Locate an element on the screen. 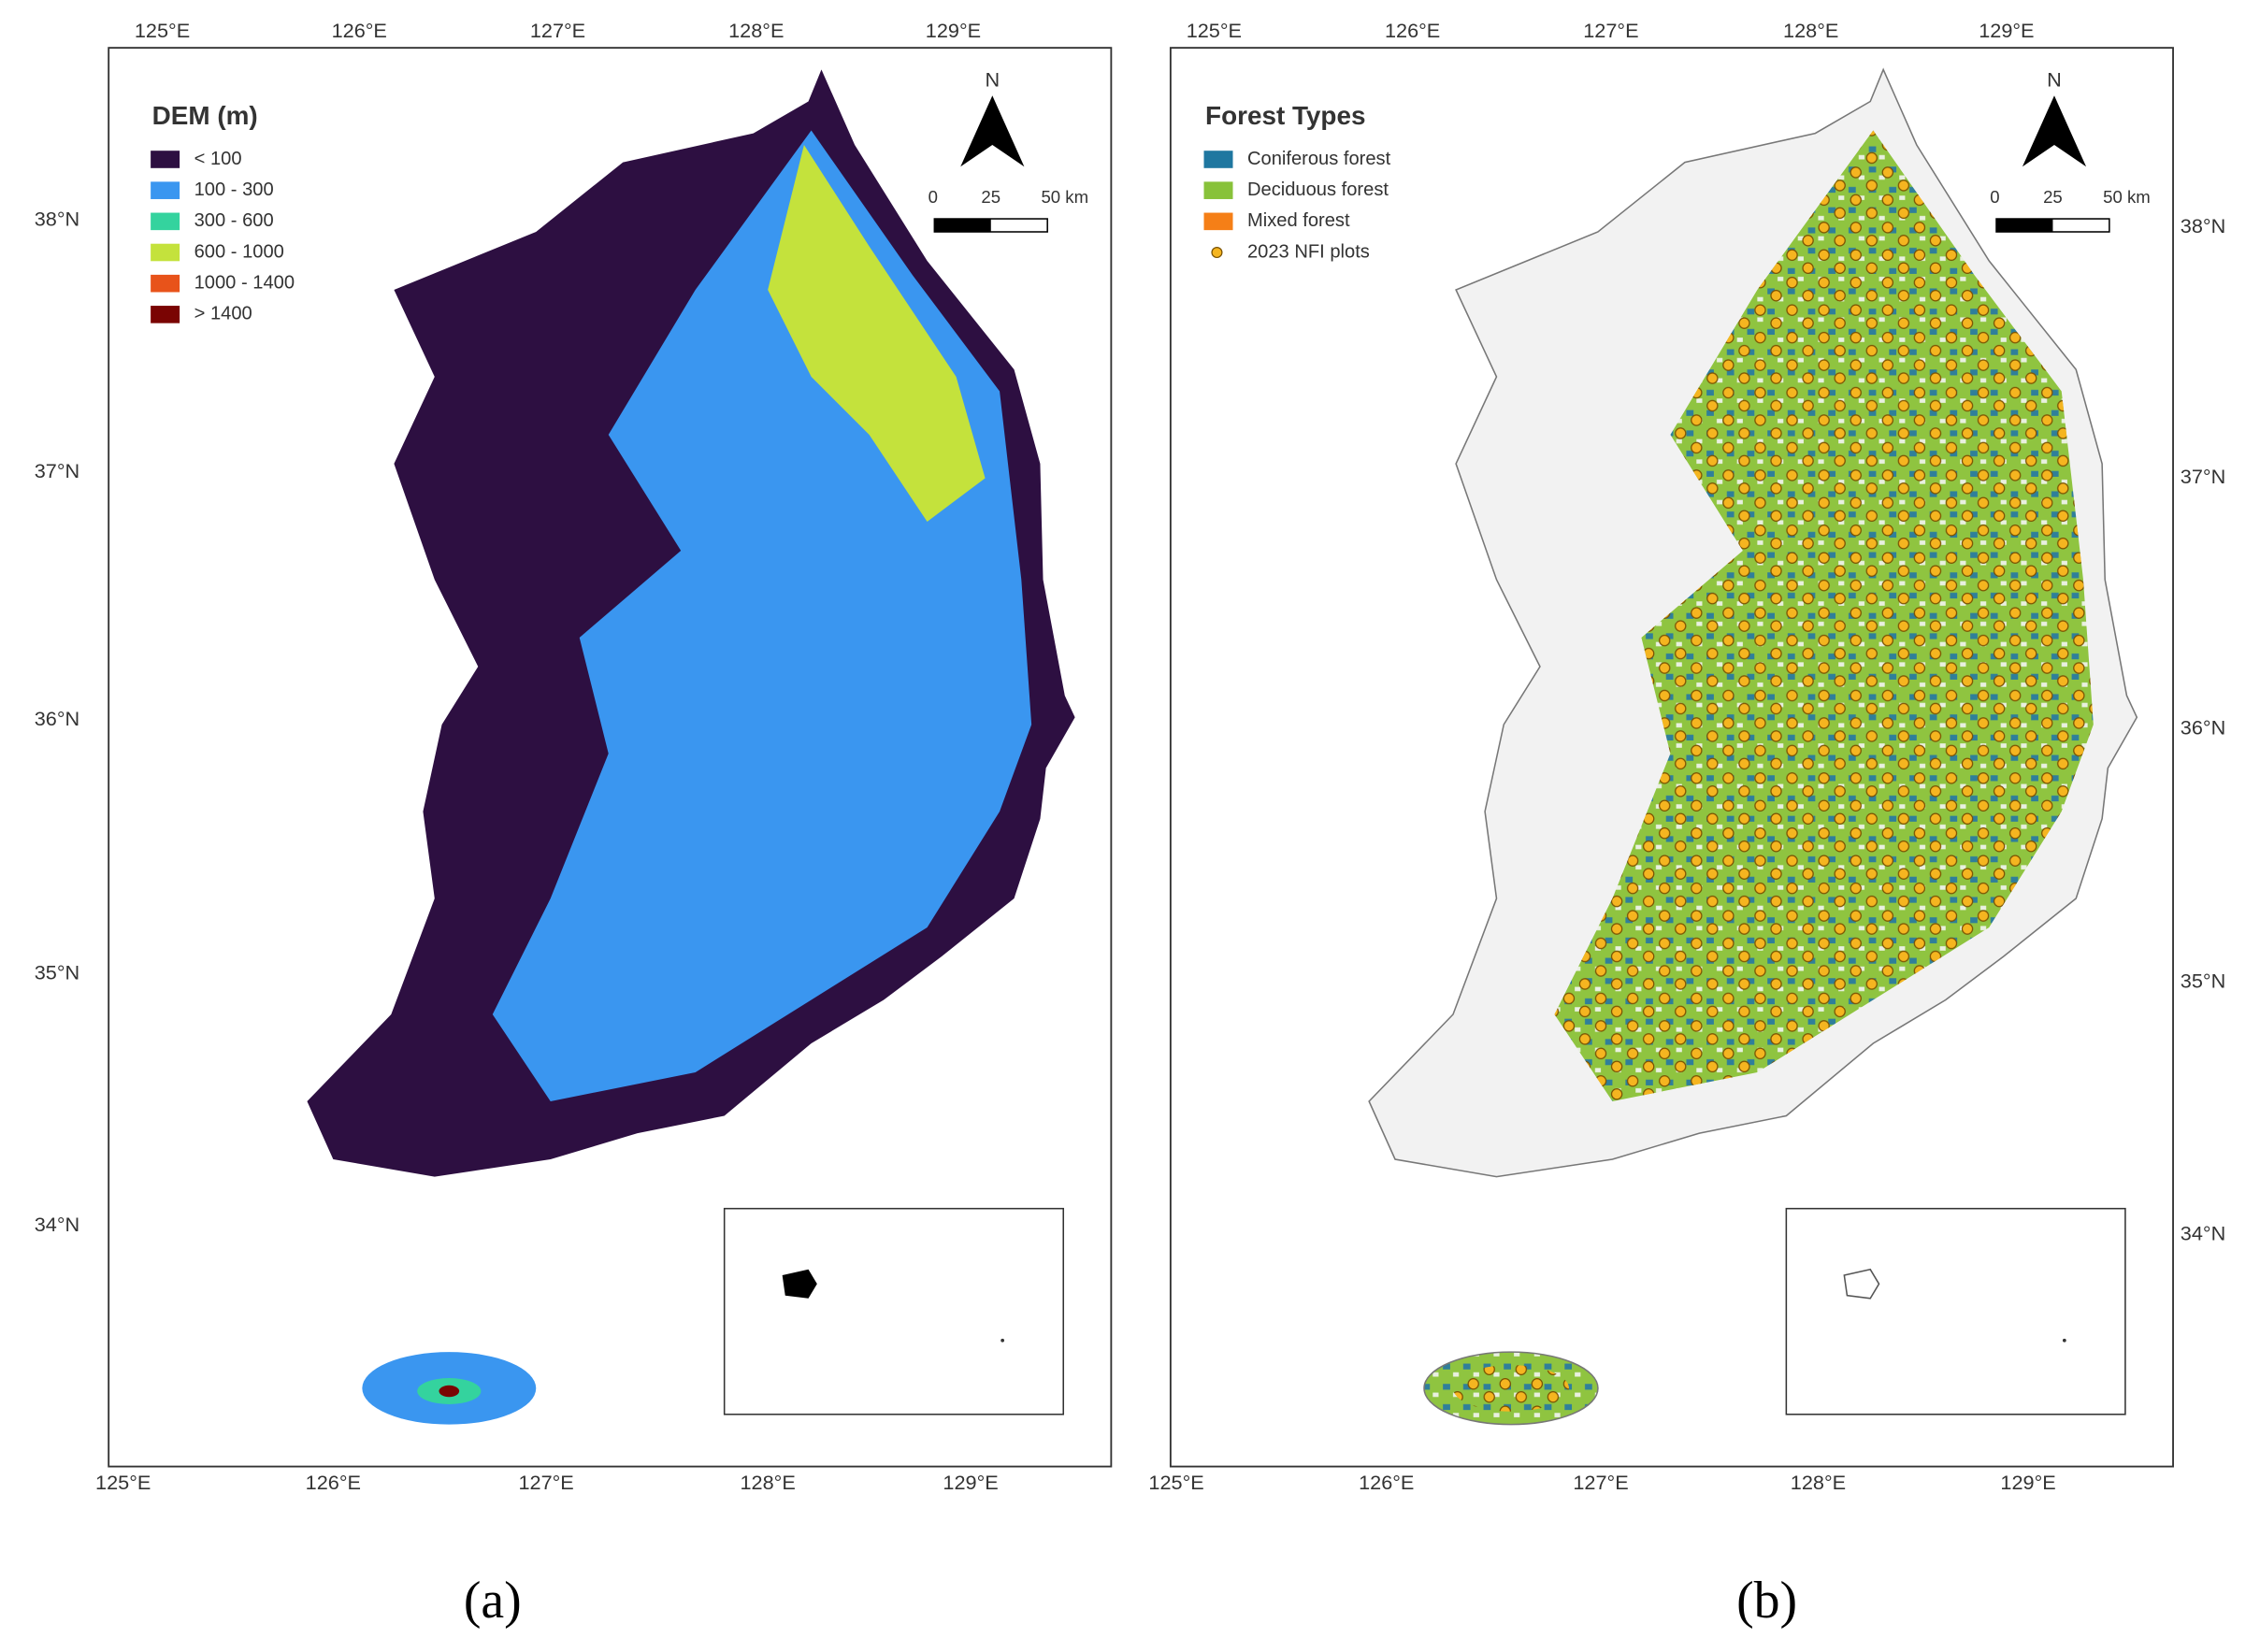 The width and height of the screenshot is (2260, 1652). legend-label: Coniferous forest is located at coordinates (1319, 159).